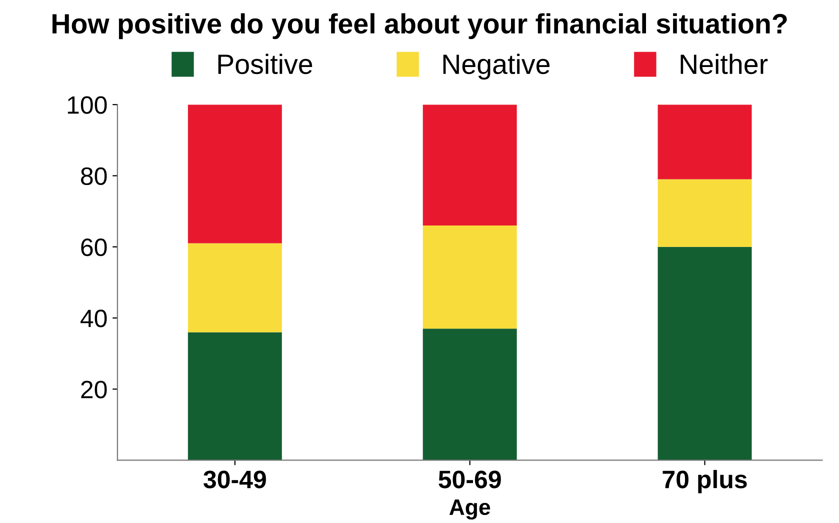  I want to click on legend-label: Negative, so click(496, 67).